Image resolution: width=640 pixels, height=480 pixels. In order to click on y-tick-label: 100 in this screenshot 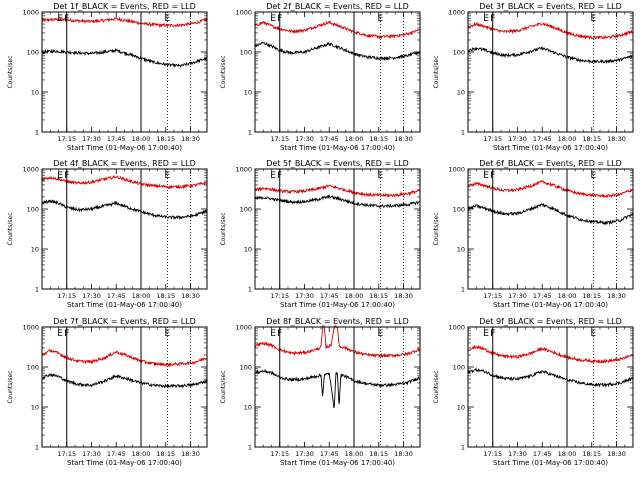, I will do `click(33, 210)`.